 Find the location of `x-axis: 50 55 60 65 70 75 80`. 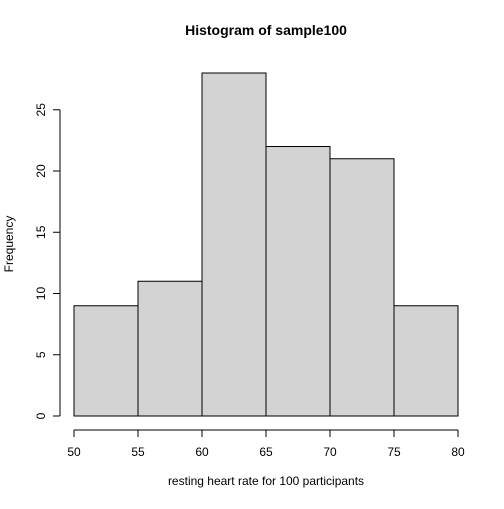

x-axis: 50 55 60 65 70 75 80 is located at coordinates (266, 444).